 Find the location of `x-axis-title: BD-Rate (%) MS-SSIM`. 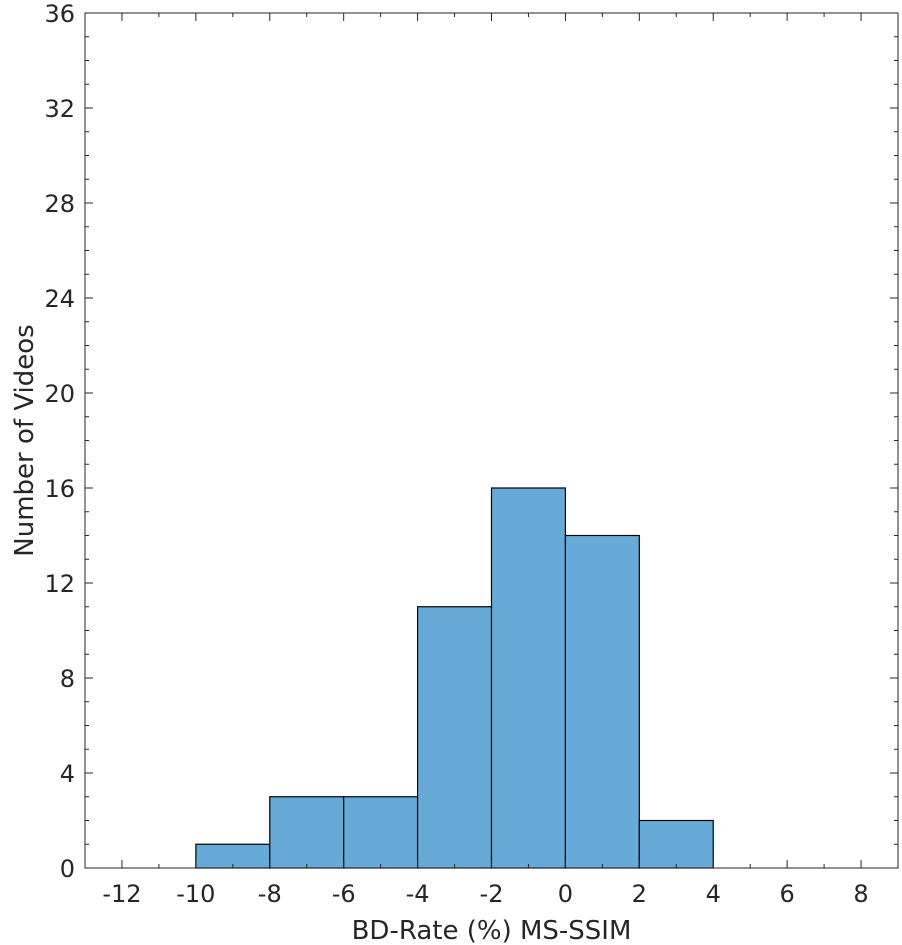

x-axis-title: BD-Rate (%) MS-SSIM is located at coordinates (492, 930).